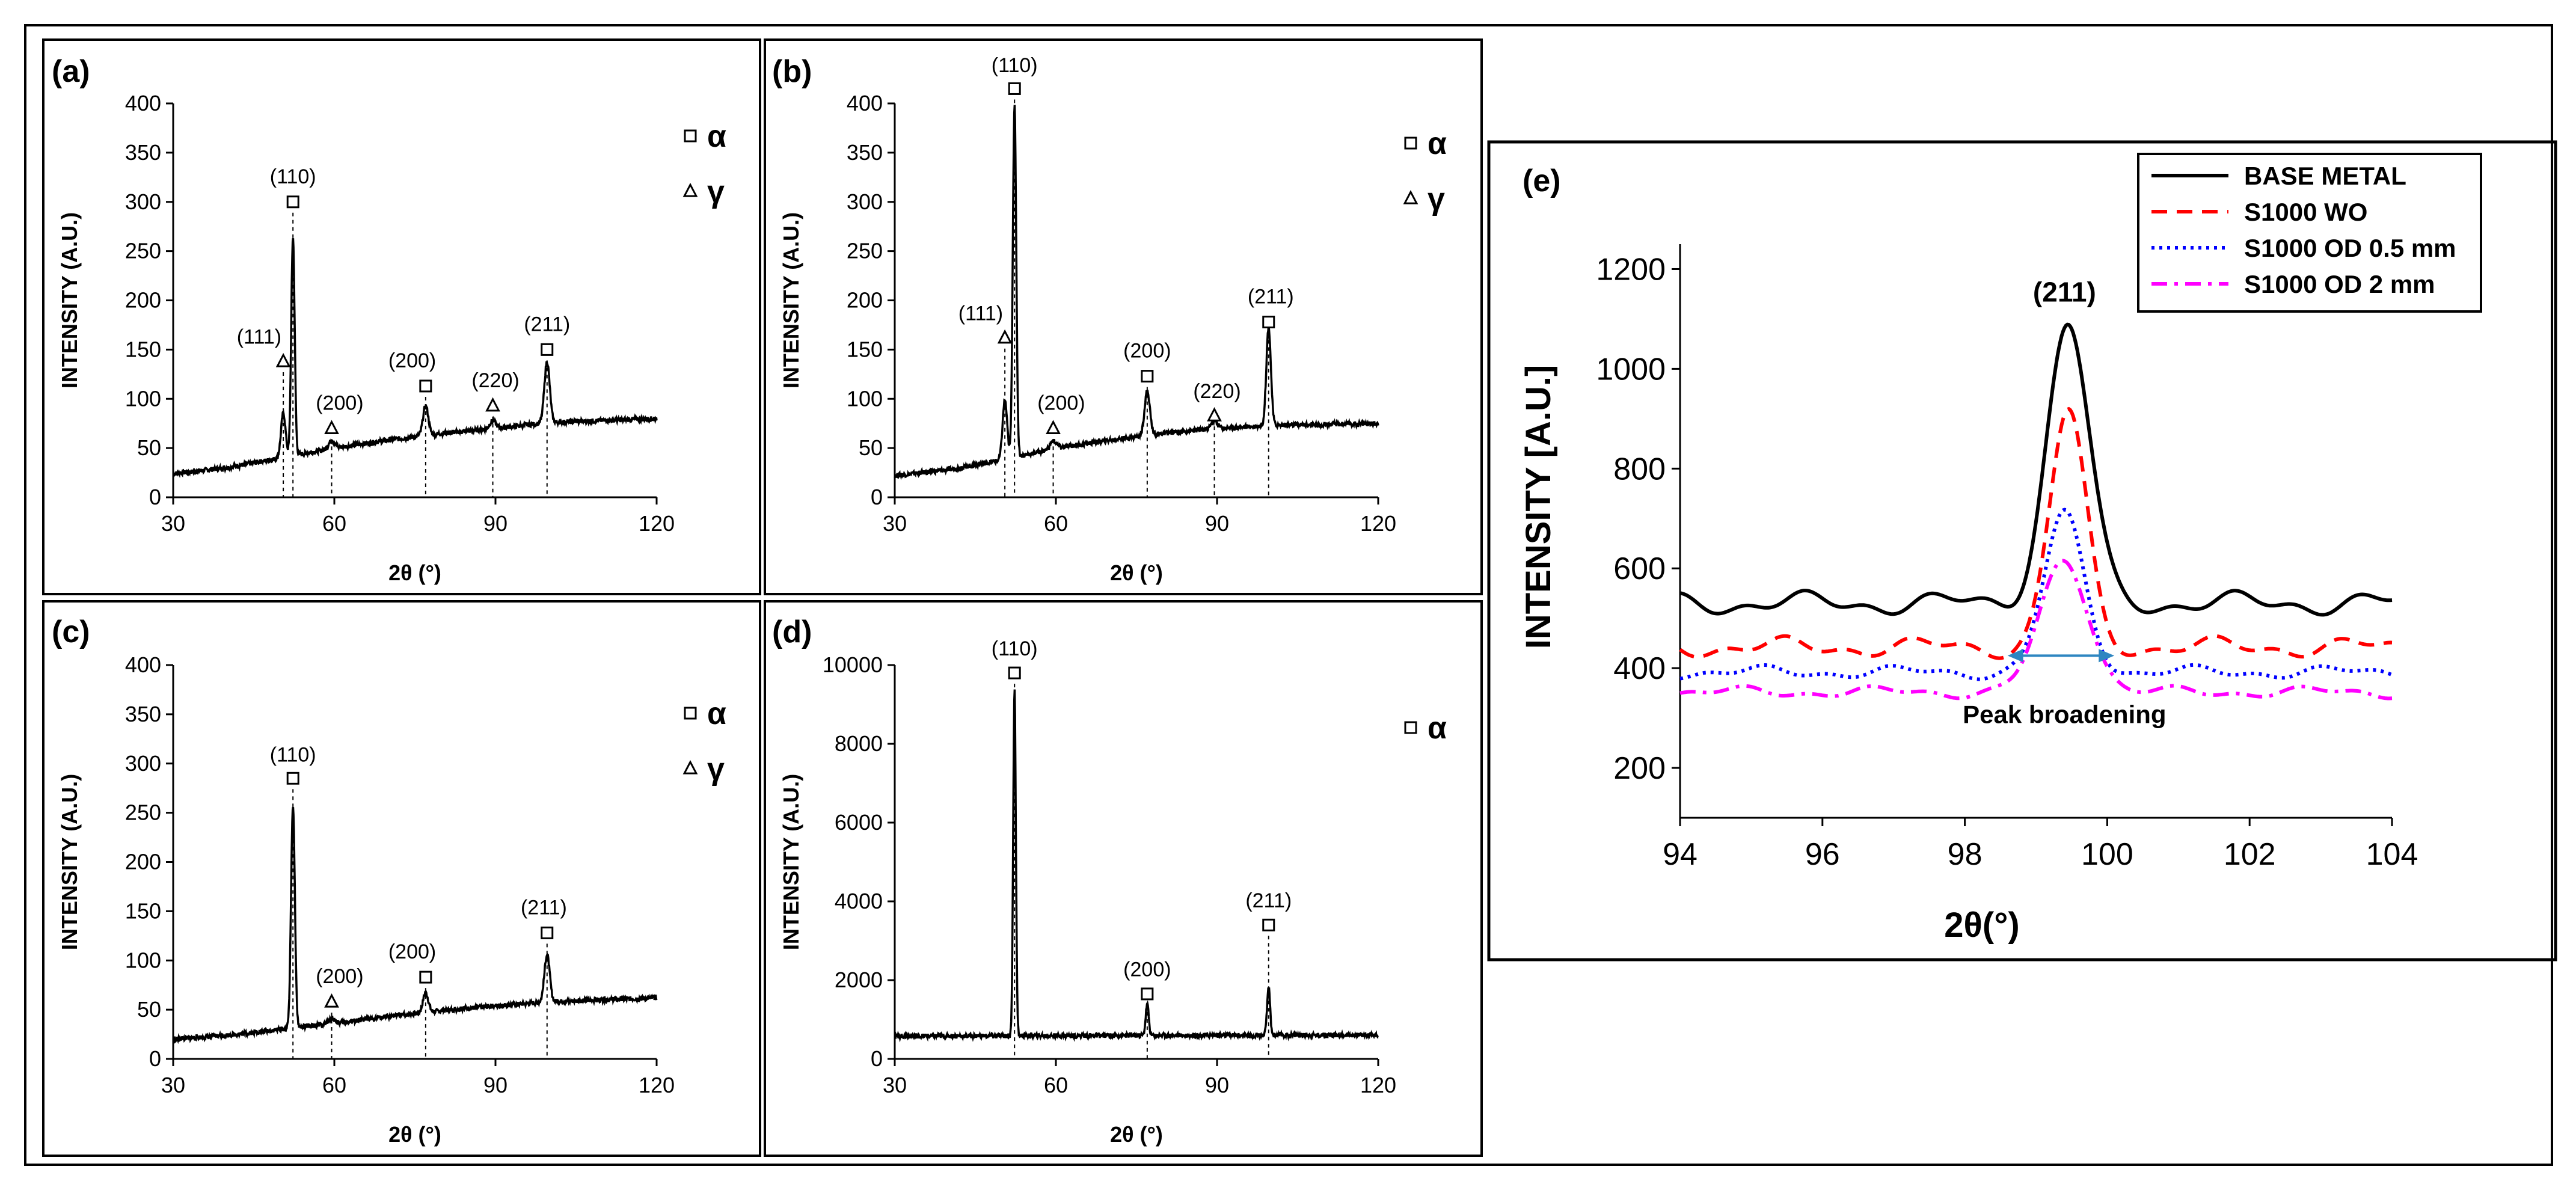 Image resolution: width=2576 pixels, height=1190 pixels. I want to click on x-axis-label-c: 2θ (°), so click(414, 1134).